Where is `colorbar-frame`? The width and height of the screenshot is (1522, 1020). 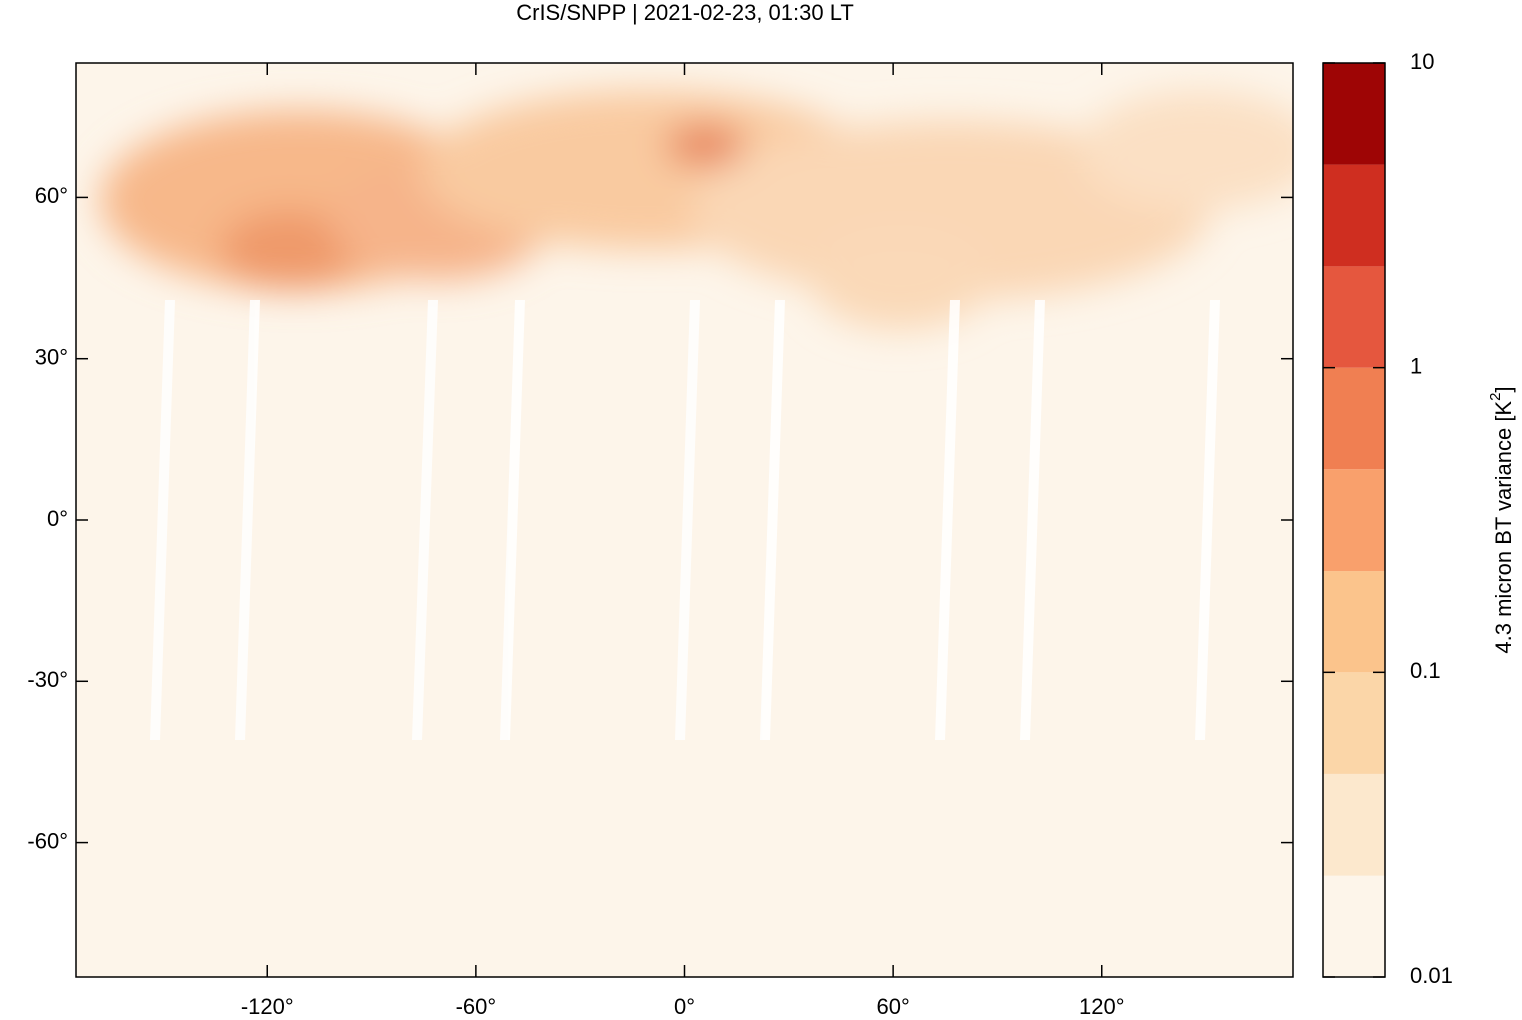 colorbar-frame is located at coordinates (1354, 520).